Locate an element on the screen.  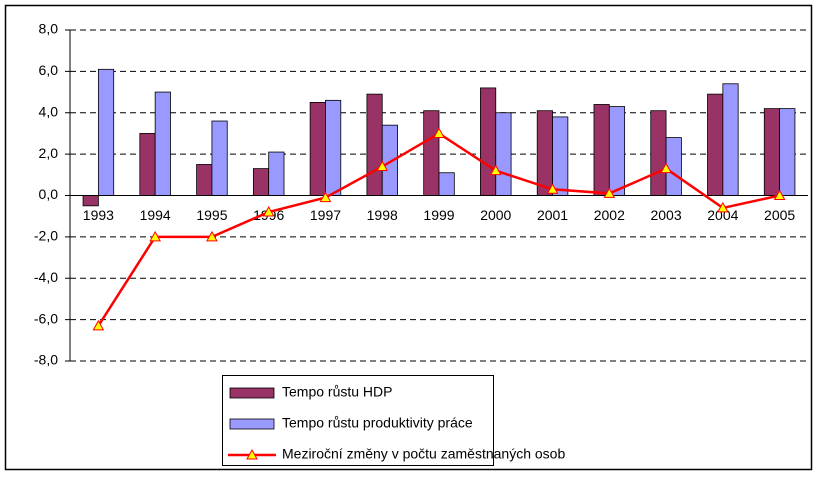
x-tick-label: 1998 is located at coordinates (382, 215).